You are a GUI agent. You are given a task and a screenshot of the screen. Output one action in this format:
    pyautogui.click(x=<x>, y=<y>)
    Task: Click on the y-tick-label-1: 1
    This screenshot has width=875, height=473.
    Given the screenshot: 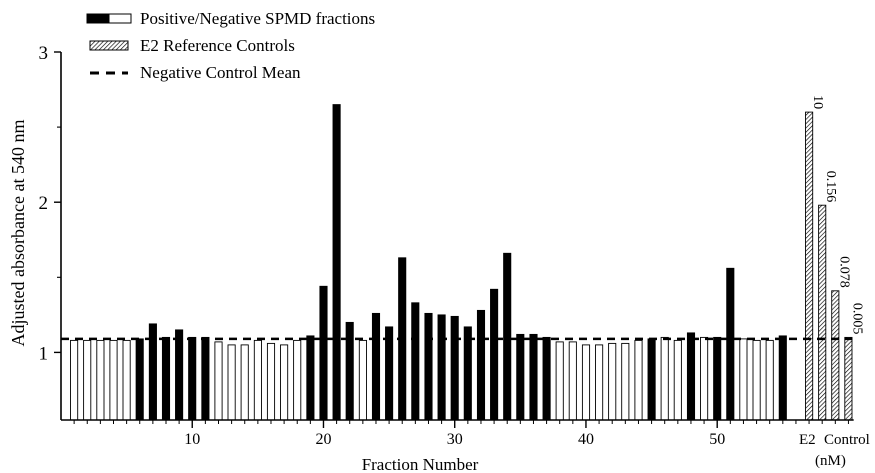 What is the action you would take?
    pyautogui.click(x=44, y=353)
    